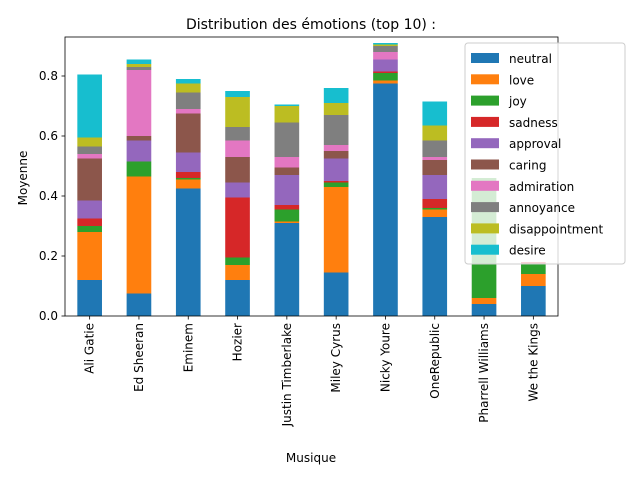 This screenshot has height=480, width=640. I want to click on y-tick-label-3: 0.6, so click(48, 136).